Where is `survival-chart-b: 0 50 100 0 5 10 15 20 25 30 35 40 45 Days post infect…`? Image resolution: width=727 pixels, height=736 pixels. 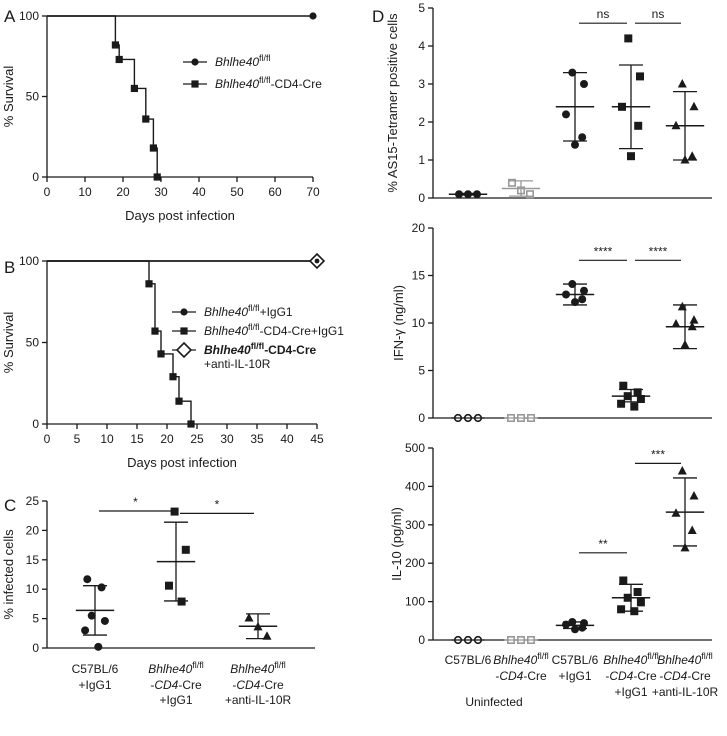 survival-chart-b: 0 50 100 0 5 10 15 20 25 30 35 40 45 Days post infect… is located at coordinates (172, 361).